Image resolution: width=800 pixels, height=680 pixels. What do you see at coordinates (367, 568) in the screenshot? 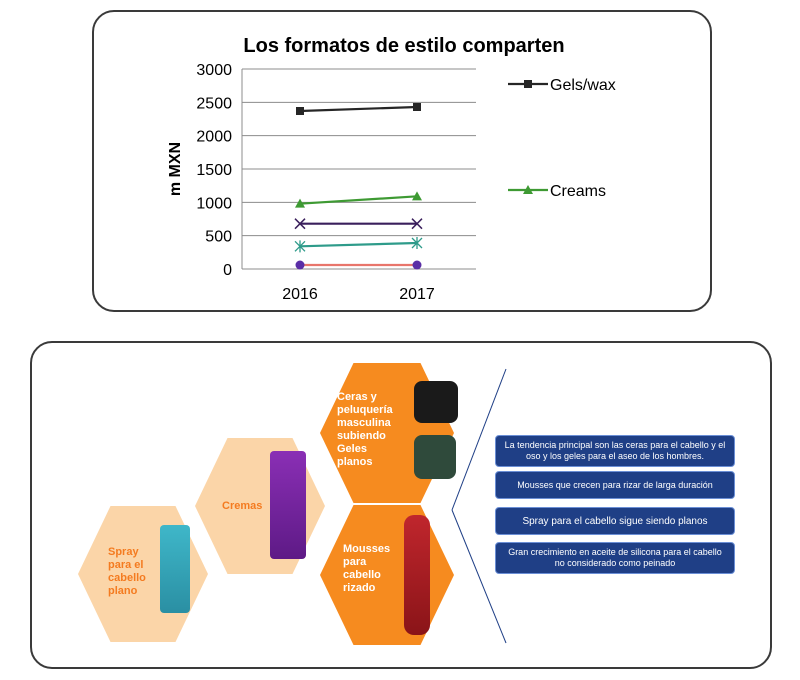
I see `hex-mousses-label: Mousses para cabello rizado` at bounding box center [367, 568].